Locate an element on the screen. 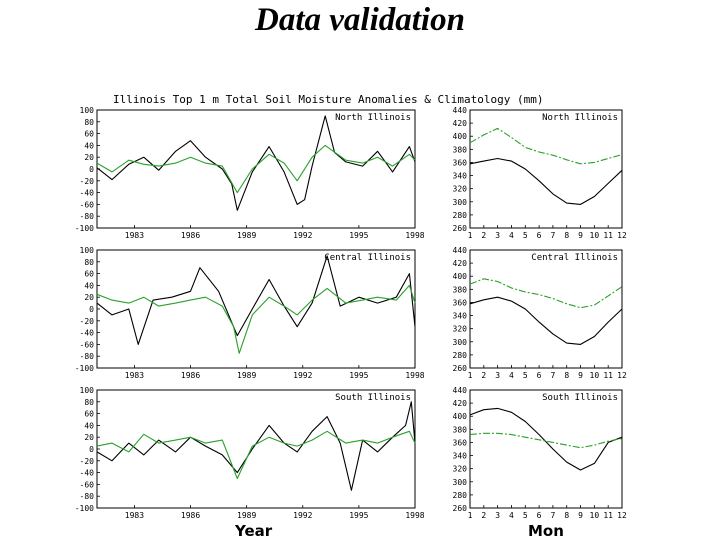  y-tick-label: 340 is located at coordinates (460, 316).